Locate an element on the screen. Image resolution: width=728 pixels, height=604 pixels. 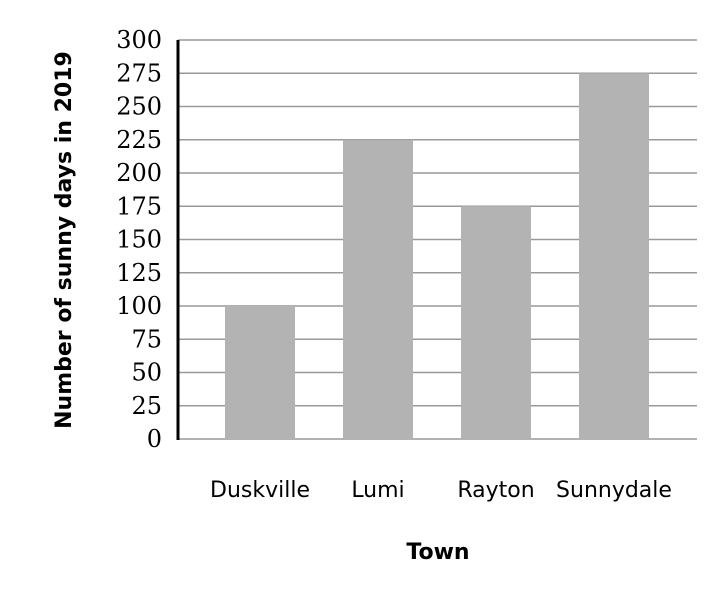
y-tick-label-275: 275 is located at coordinates (139, 73).